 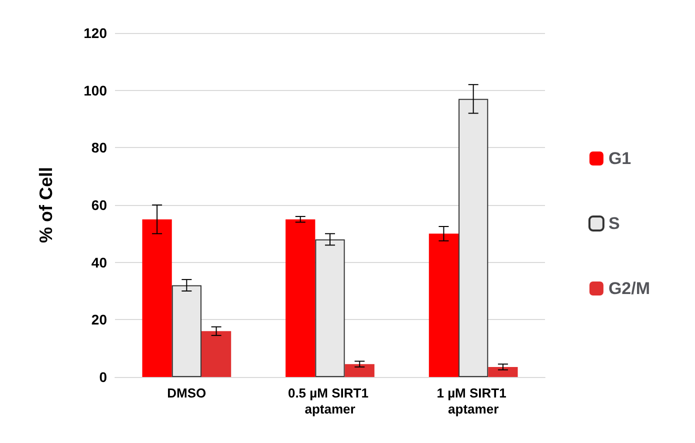 I want to click on x-tick-label: 0.5 µM SIRT1 aptamer, so click(x=330, y=401).